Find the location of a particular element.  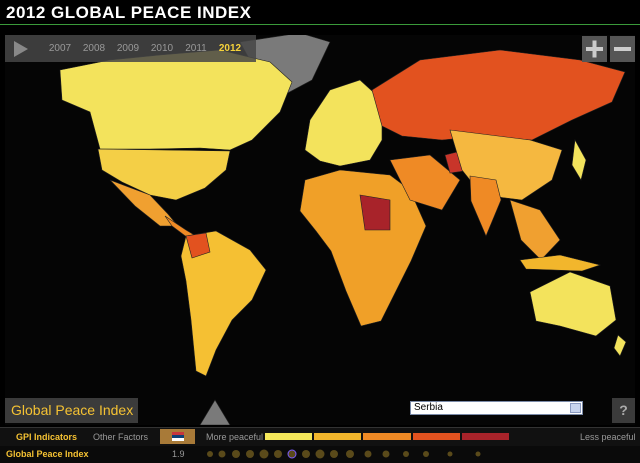

color-scale is located at coordinates (388, 436).